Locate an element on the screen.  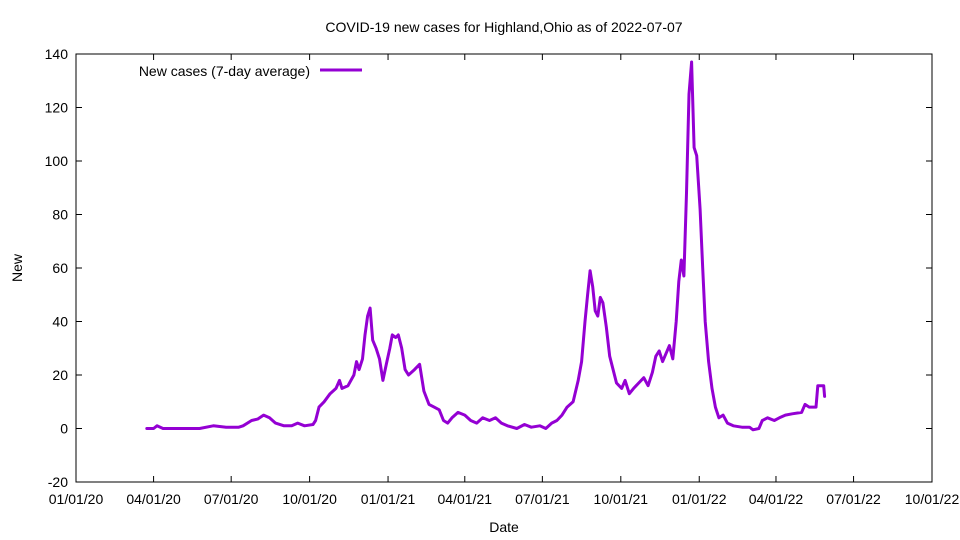
x-tick-label: 04/01/21 is located at coordinates (465, 499).